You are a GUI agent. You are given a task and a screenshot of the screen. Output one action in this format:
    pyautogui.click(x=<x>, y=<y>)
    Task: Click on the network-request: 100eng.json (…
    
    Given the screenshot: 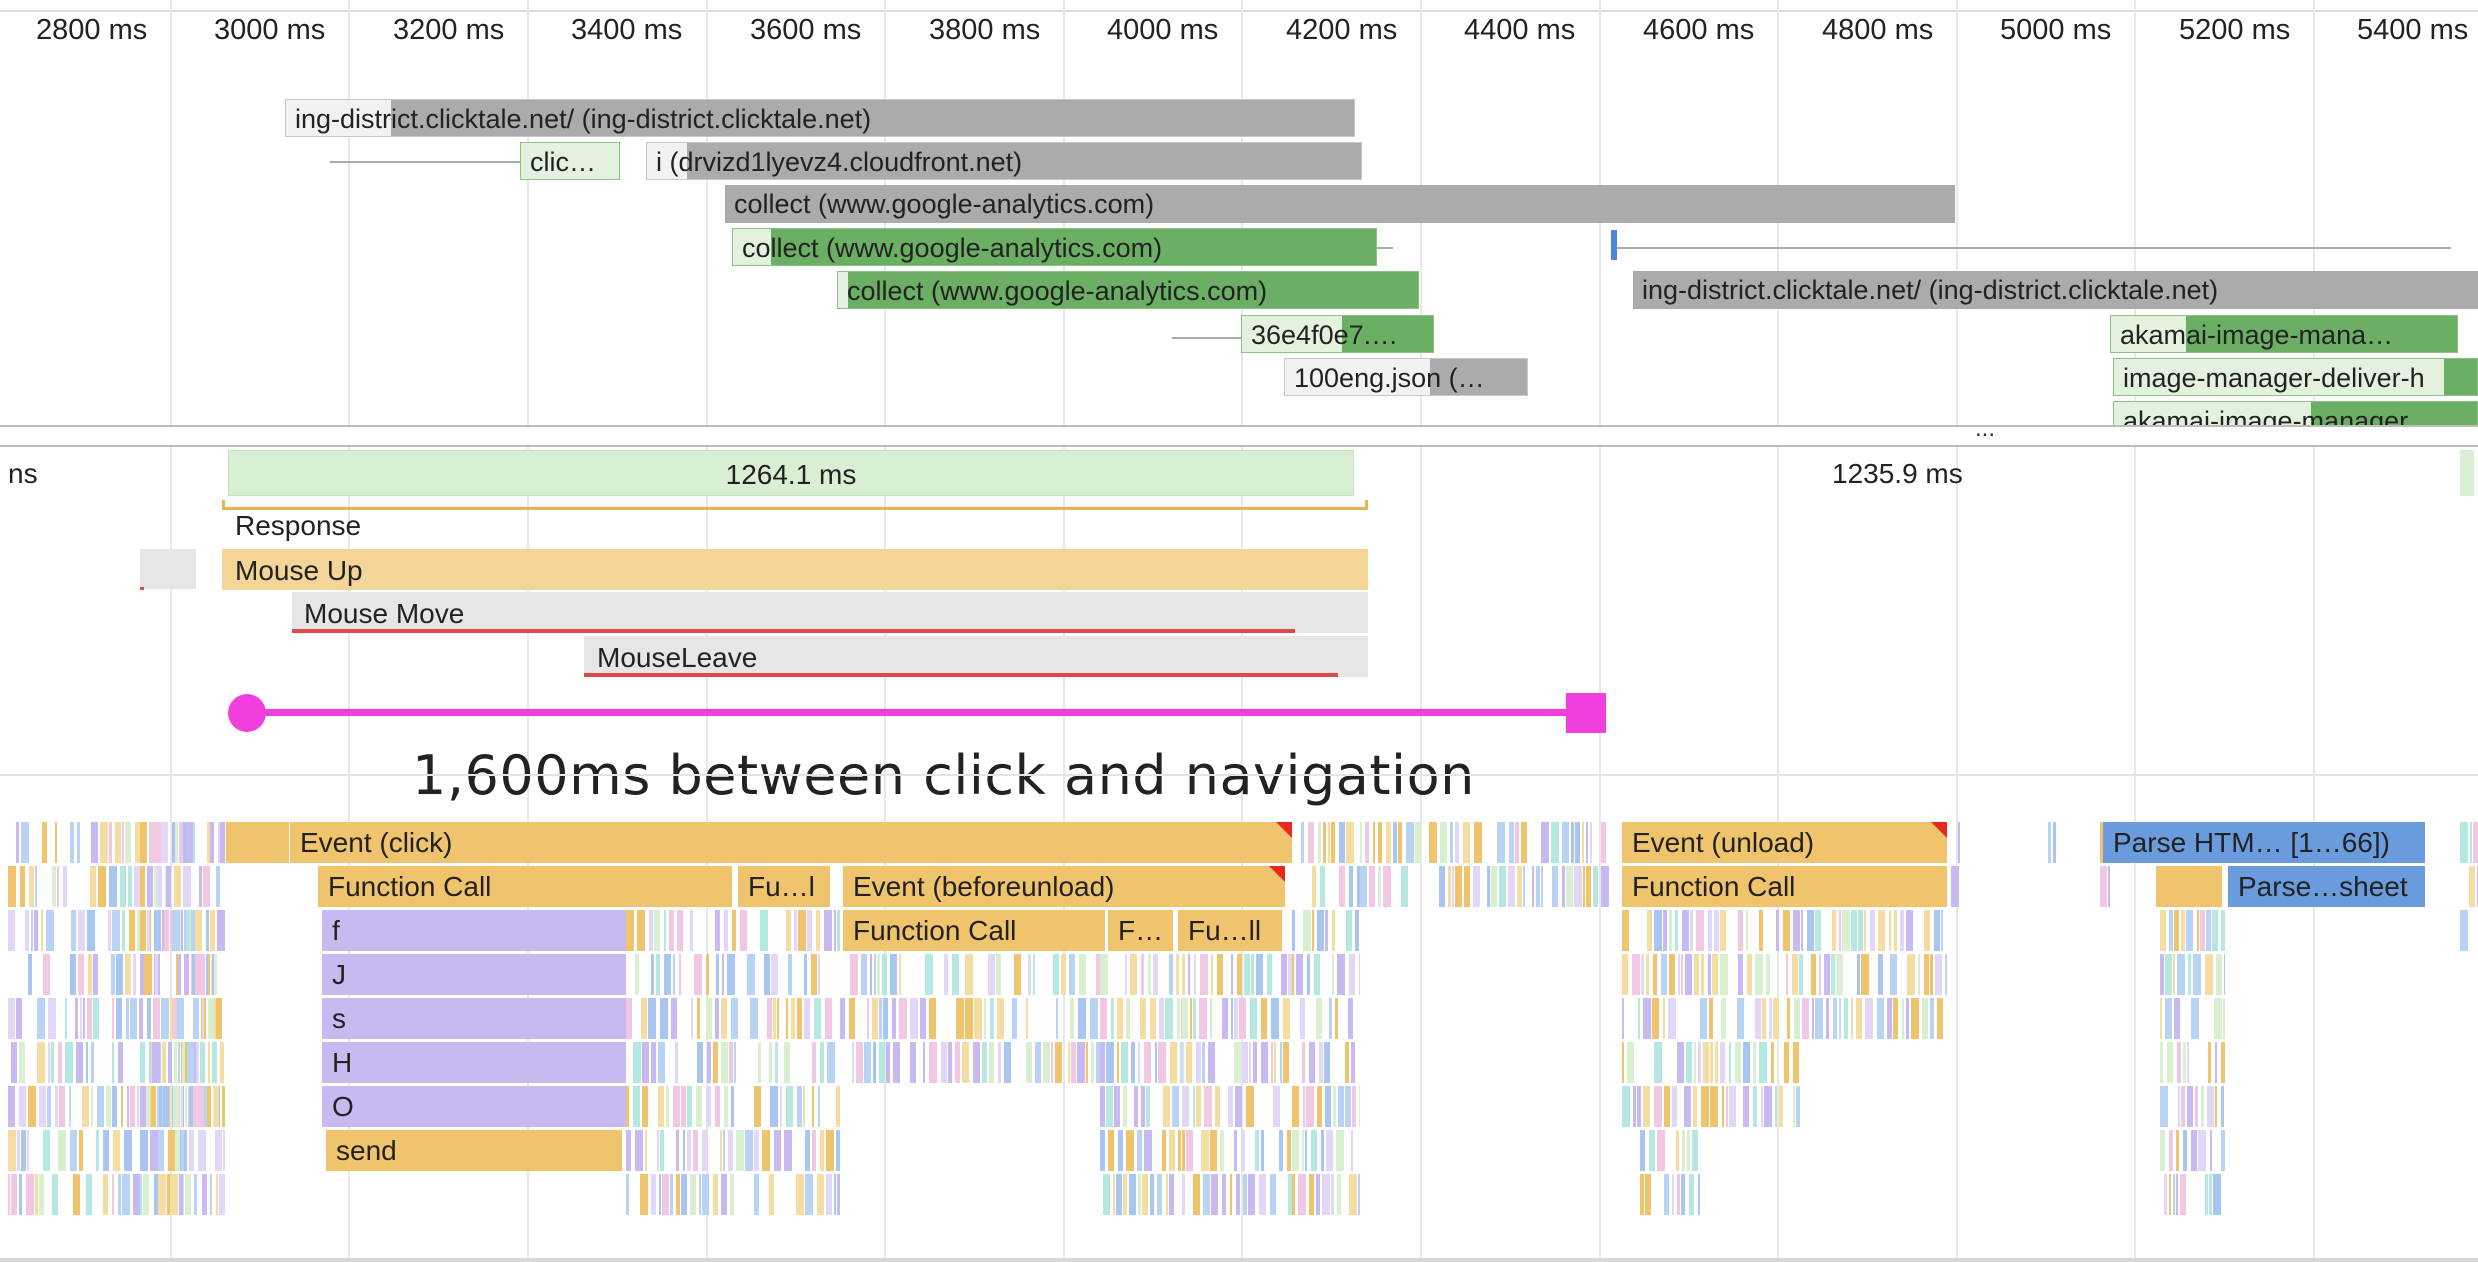 What is the action you would take?
    pyautogui.click(x=1406, y=377)
    